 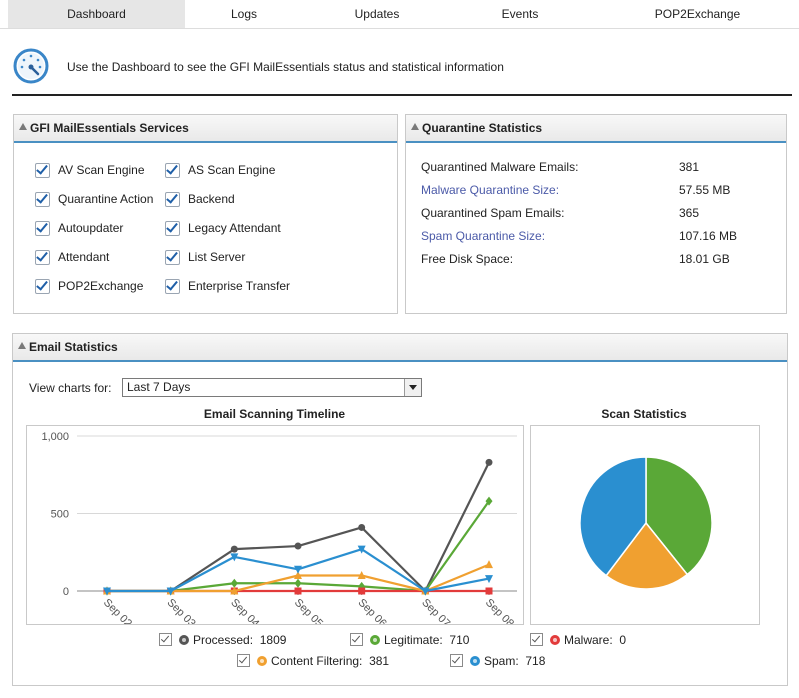 What do you see at coordinates (647, 555) in the screenshot?
I see `pie-slice-content-filtering` at bounding box center [647, 555].